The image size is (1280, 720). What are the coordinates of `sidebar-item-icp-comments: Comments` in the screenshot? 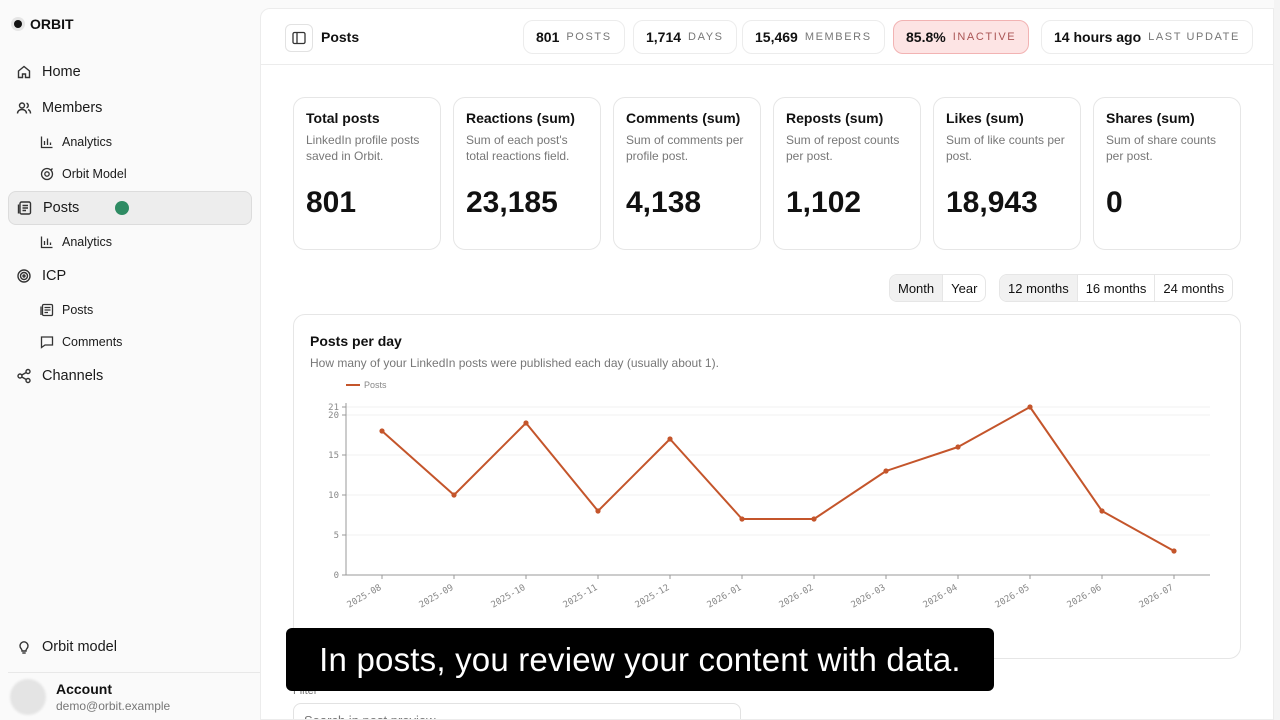 It's located at (142, 342).